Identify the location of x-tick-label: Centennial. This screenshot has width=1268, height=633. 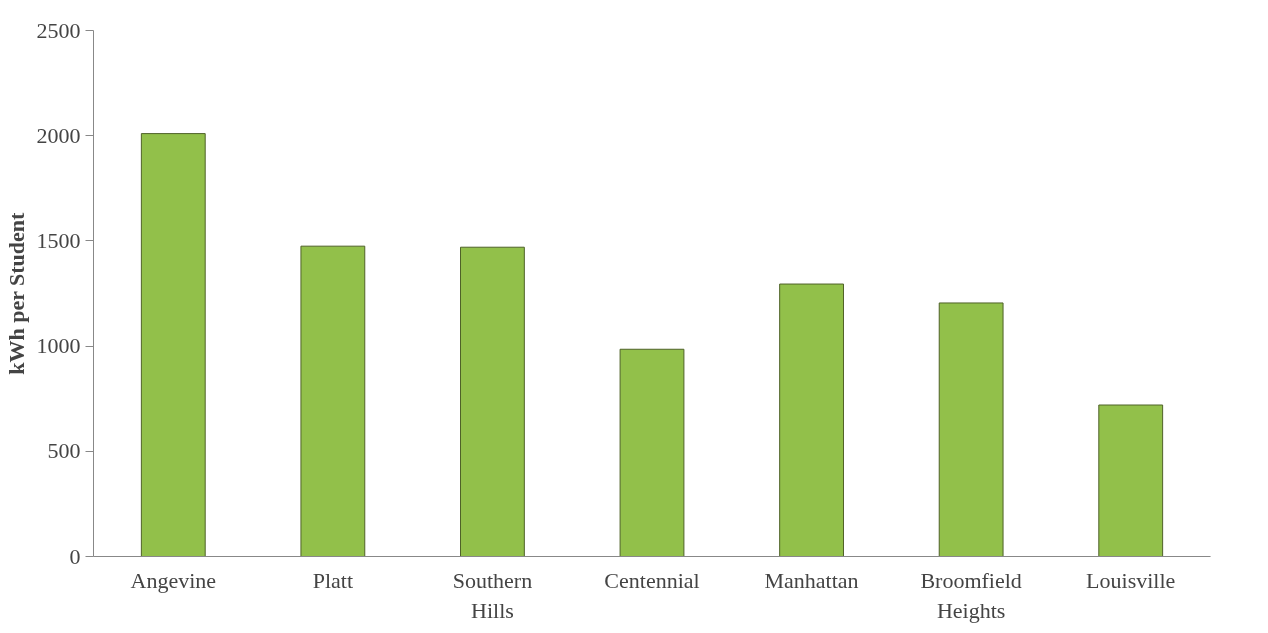
(652, 580).